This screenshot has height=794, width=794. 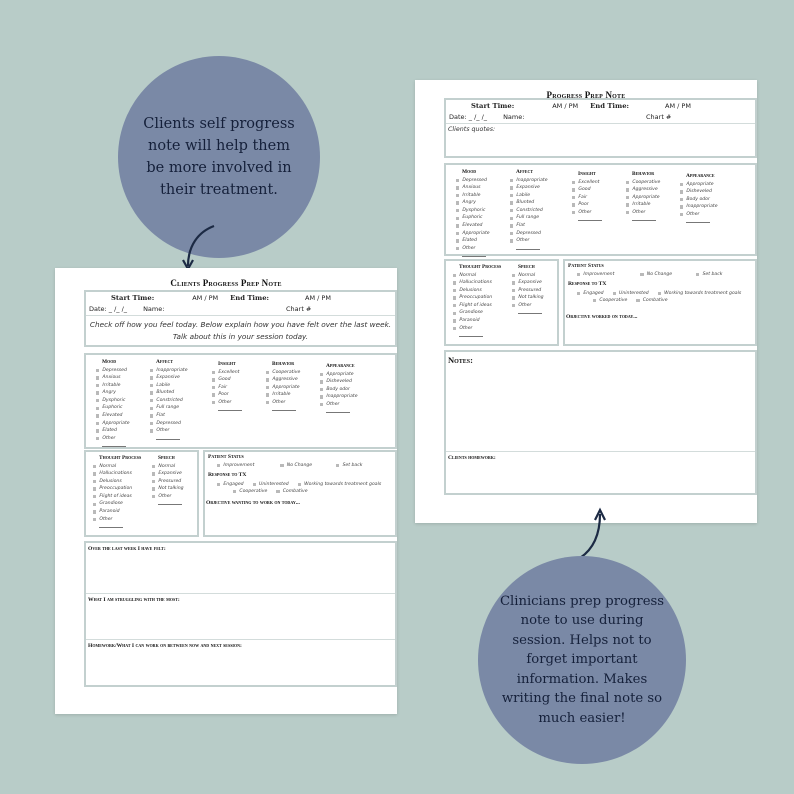 What do you see at coordinates (473, 181) in the screenshot?
I see `checklist-item: Depressed` at bounding box center [473, 181].